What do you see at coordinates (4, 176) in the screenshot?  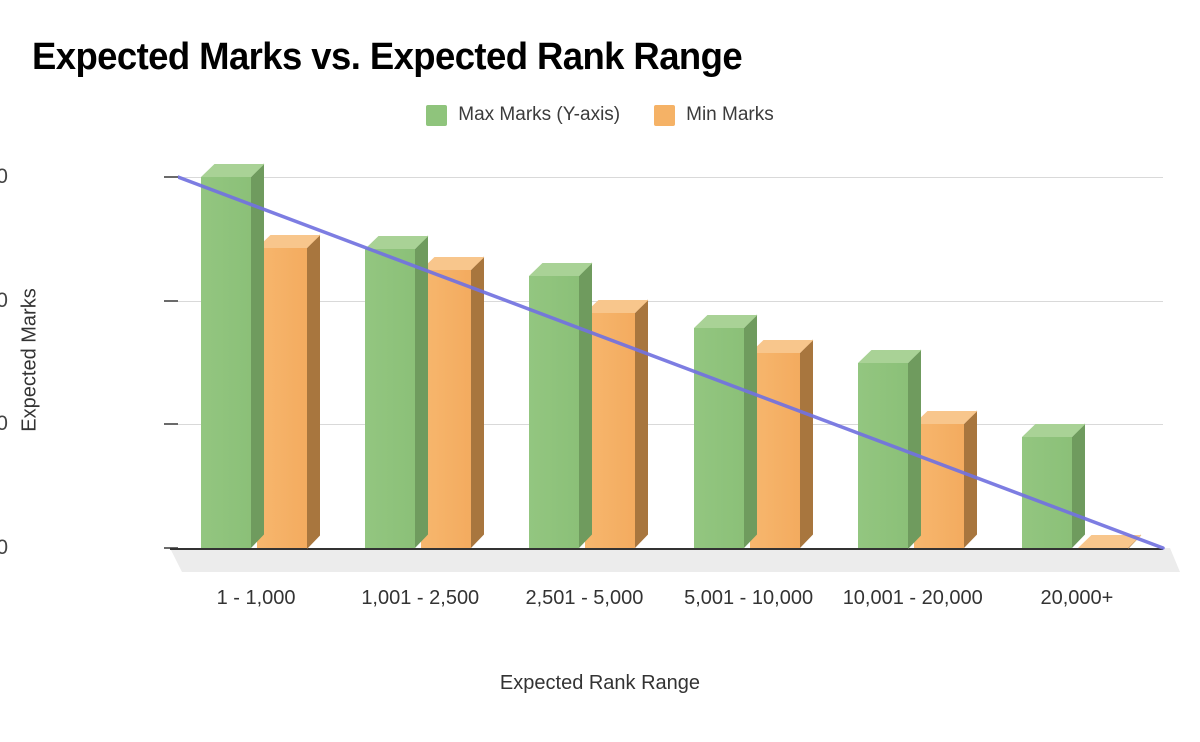 I see `y-axis-tick-label: 300` at bounding box center [4, 176].